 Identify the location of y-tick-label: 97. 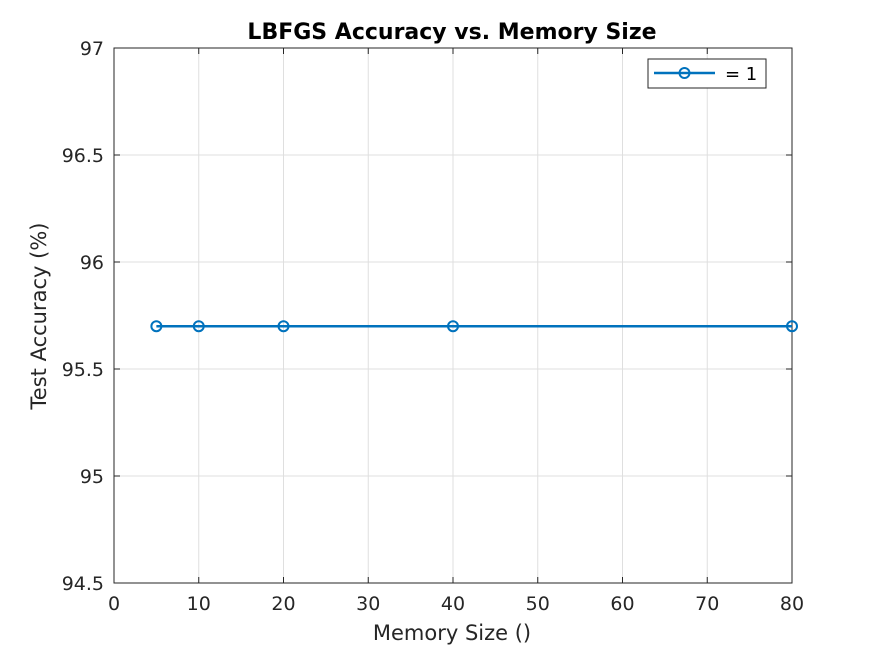
(92, 49).